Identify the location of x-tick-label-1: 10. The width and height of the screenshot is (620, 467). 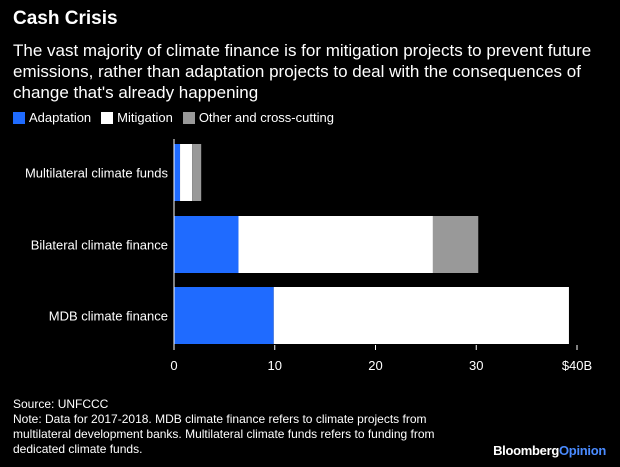
(275, 365).